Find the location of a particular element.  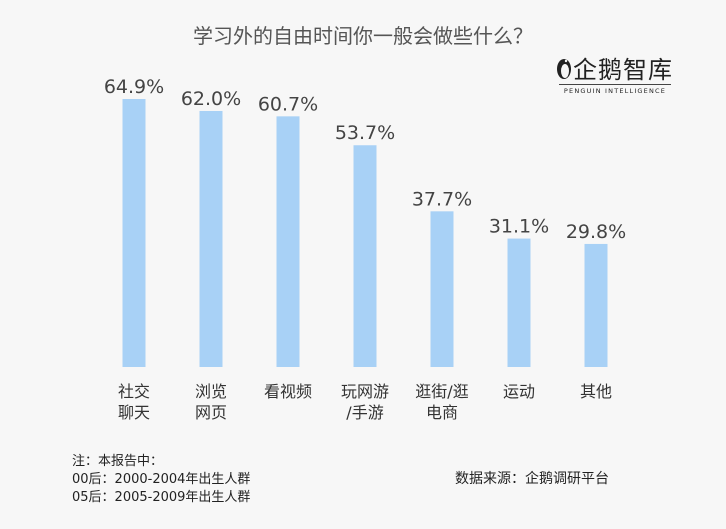

data-label: 37.7% is located at coordinates (442, 199).